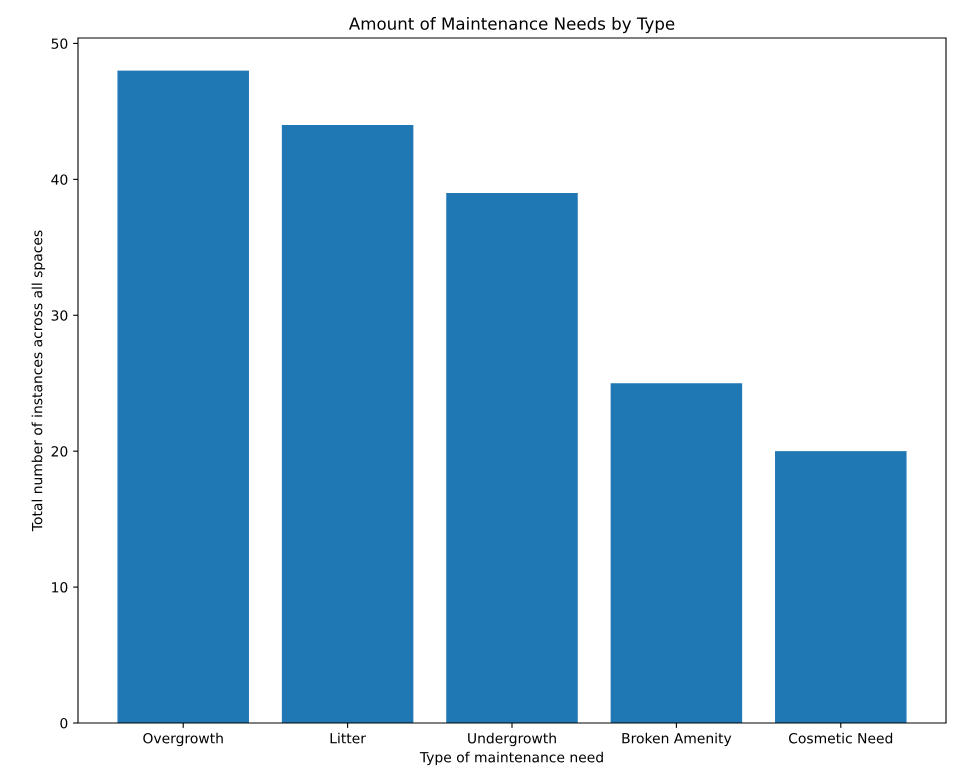 Image resolution: width=960 pixels, height=784 pixels. I want to click on x-tick-label: Overgrowth, so click(183, 739).